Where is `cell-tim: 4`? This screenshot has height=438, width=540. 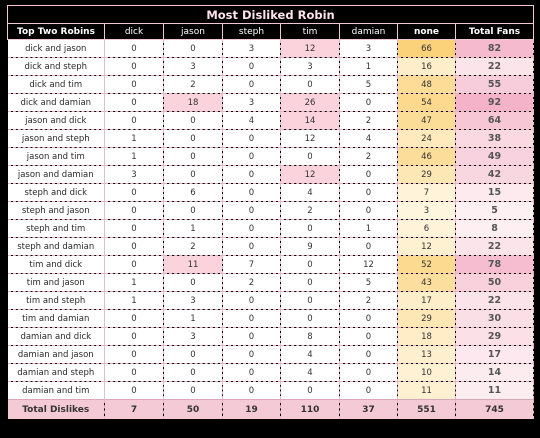 cell-tim: 4 is located at coordinates (310, 192).